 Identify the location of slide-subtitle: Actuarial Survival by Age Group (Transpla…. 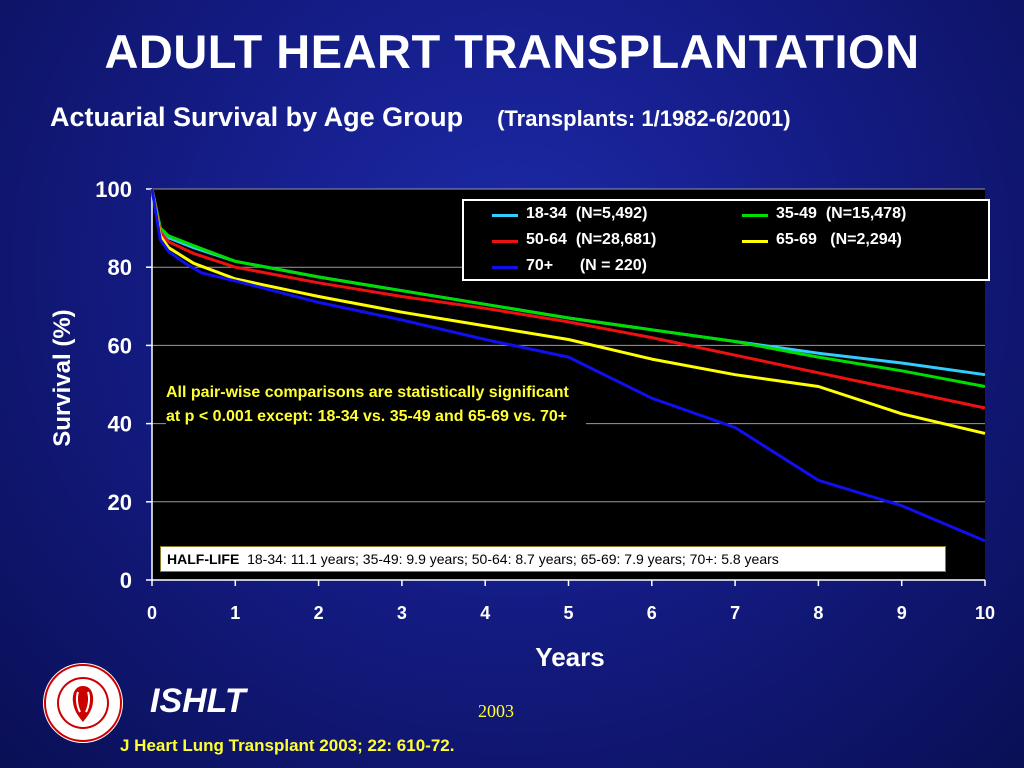
(420, 117).